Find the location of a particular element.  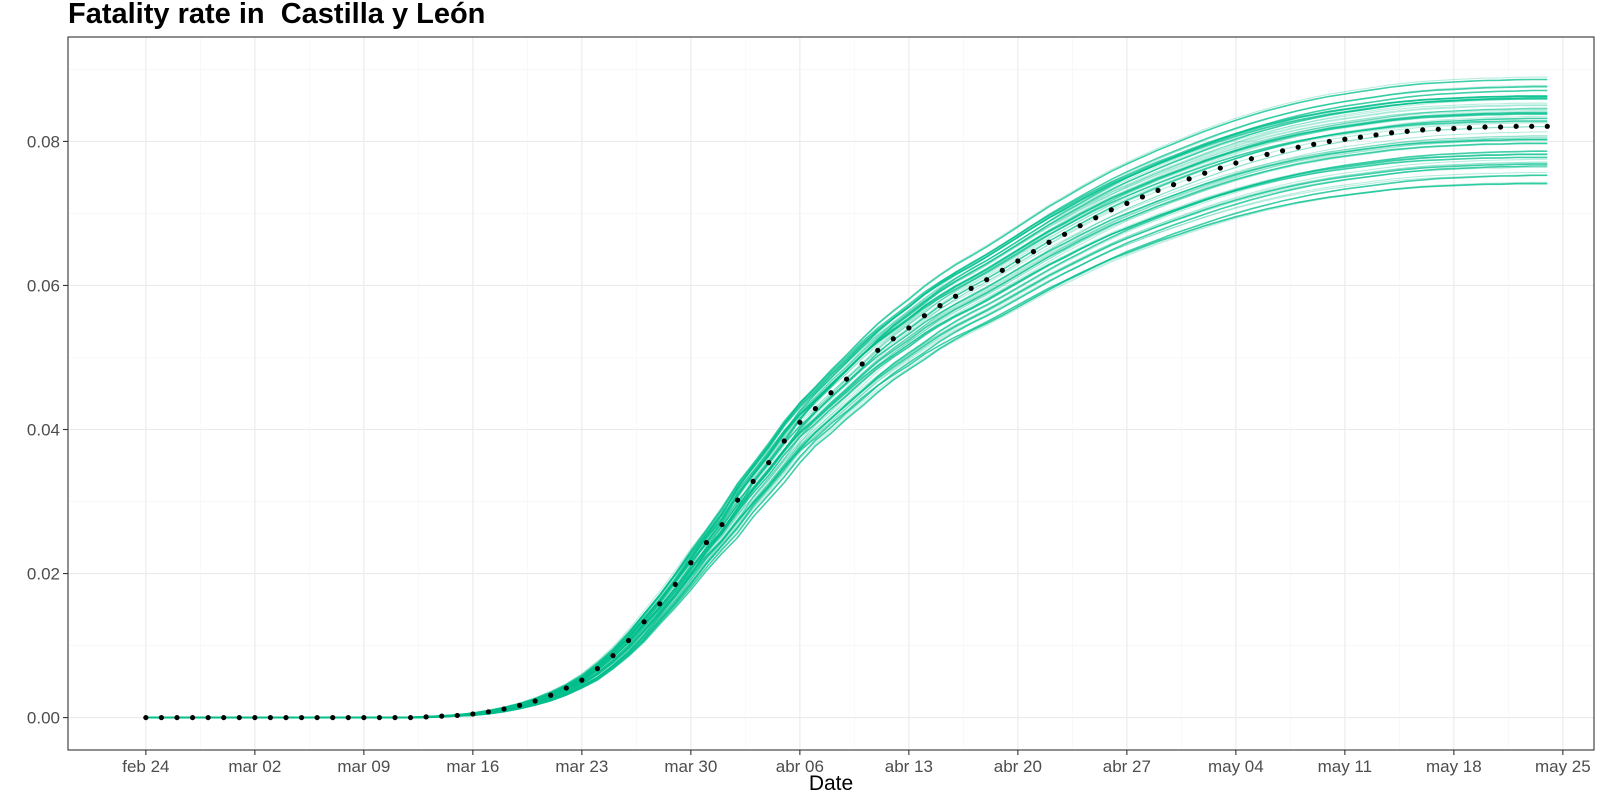

x-axis-title: Date is located at coordinates (831, 783).